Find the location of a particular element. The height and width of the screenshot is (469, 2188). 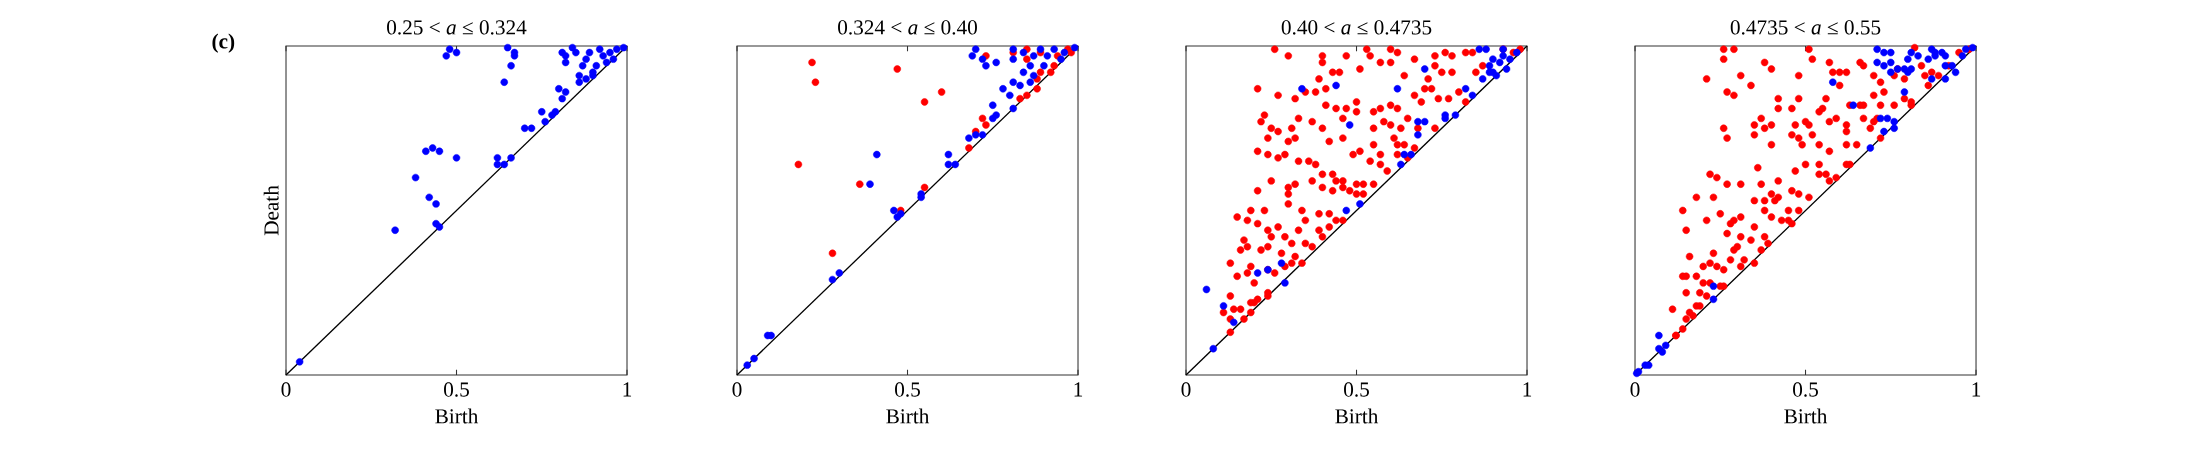

chart-title: 0.324 < a ≤ 0.40 is located at coordinates (907, 27).